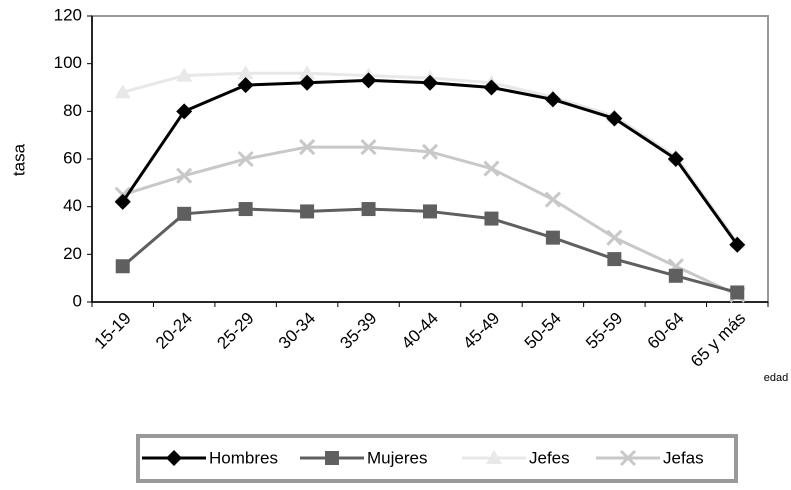 The image size is (791, 490). I want to click on legend-label: Mujeres, so click(397, 457).